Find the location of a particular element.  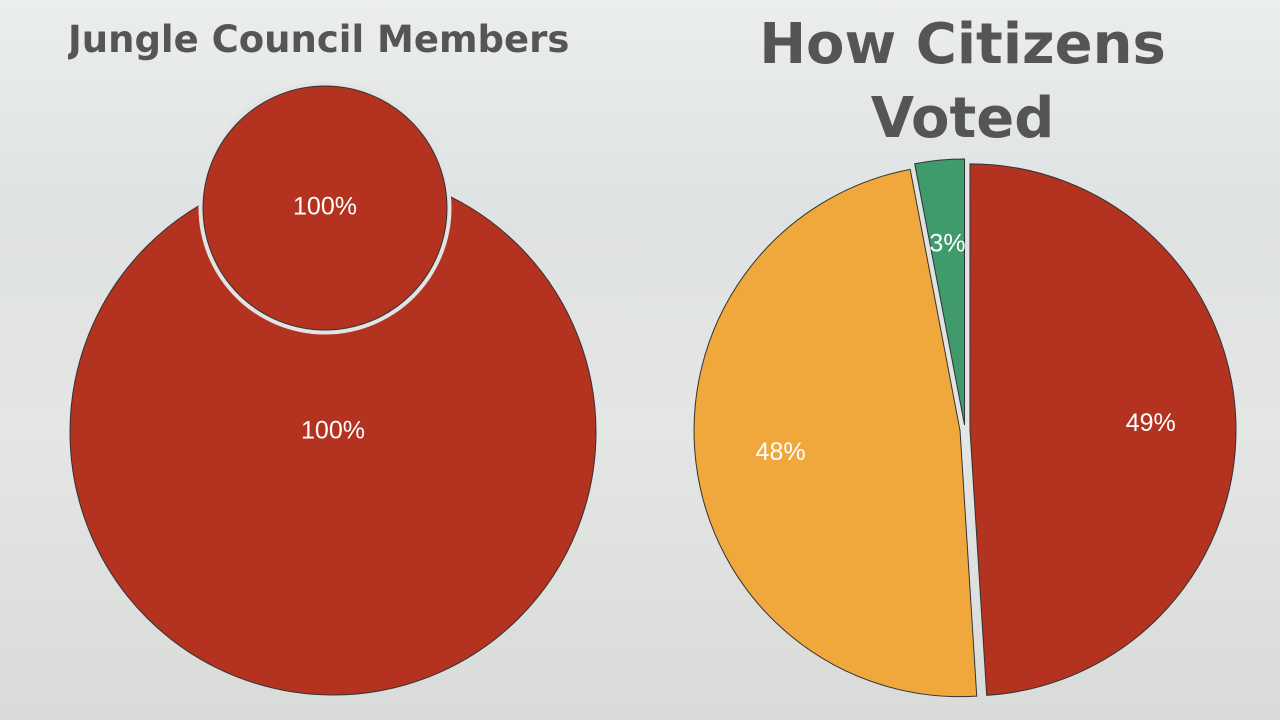

value-label: 49% is located at coordinates (1151, 423).